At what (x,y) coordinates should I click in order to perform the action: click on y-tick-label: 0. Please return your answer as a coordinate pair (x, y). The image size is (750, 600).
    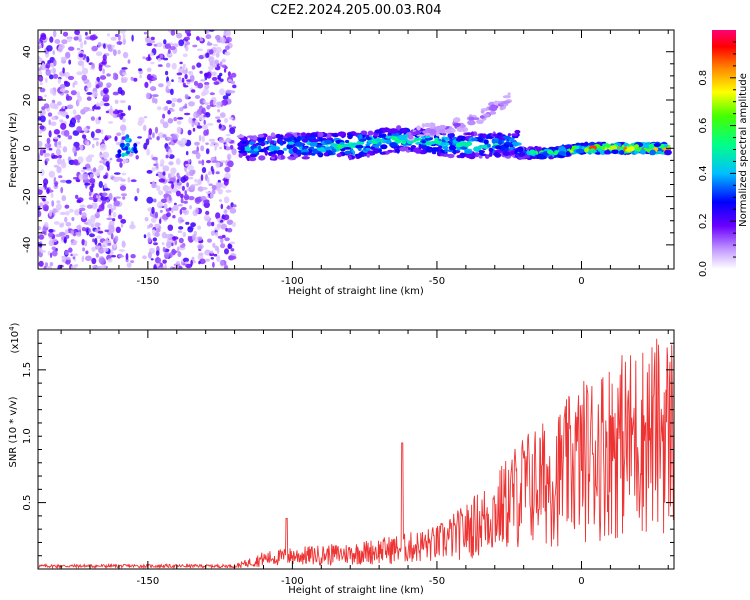
    Looking at the image, I should click on (27, 148).